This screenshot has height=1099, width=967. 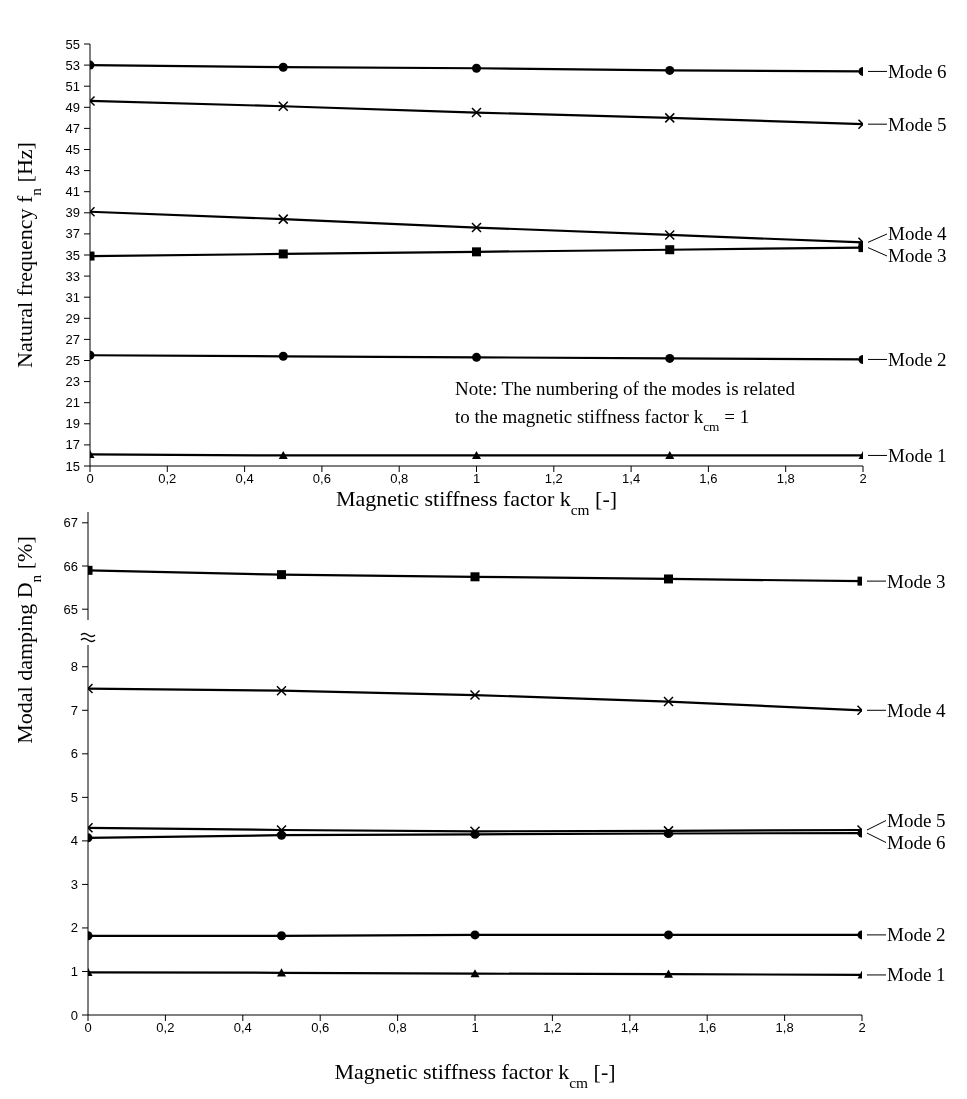 I want to click on y-tick-label: 67, so click(x=70, y=523).